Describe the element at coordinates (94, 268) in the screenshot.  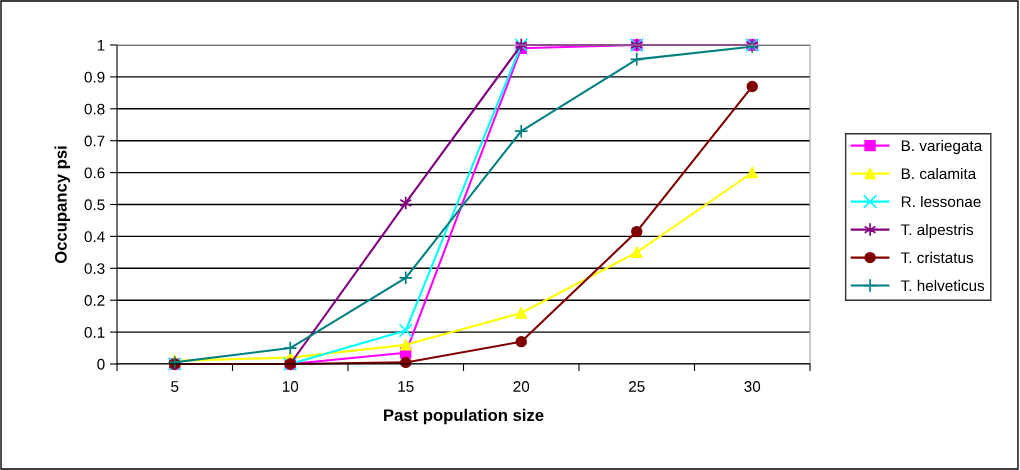
I see `y-tick-label: 0.3` at that location.